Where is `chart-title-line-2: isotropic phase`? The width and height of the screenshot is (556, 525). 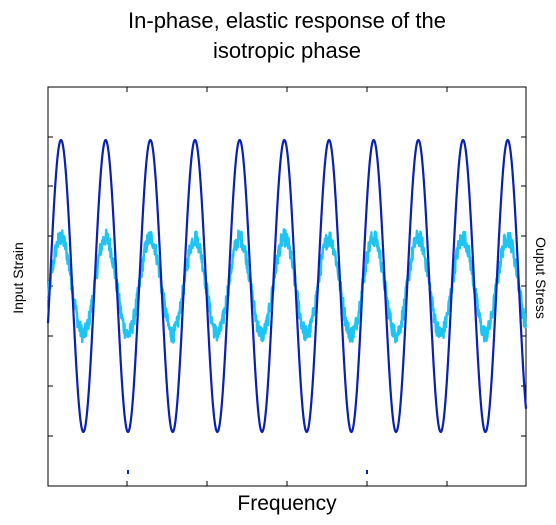
chart-title-line-2: isotropic phase is located at coordinates (287, 50).